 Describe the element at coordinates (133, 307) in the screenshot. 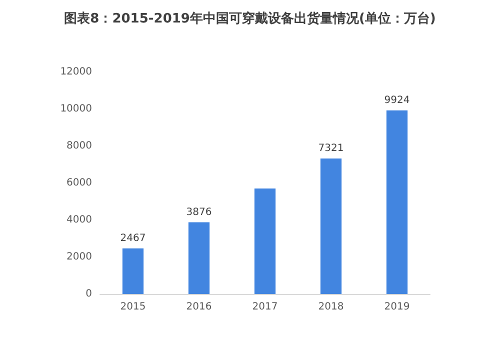

I see `x-tick-label: 2015` at that location.